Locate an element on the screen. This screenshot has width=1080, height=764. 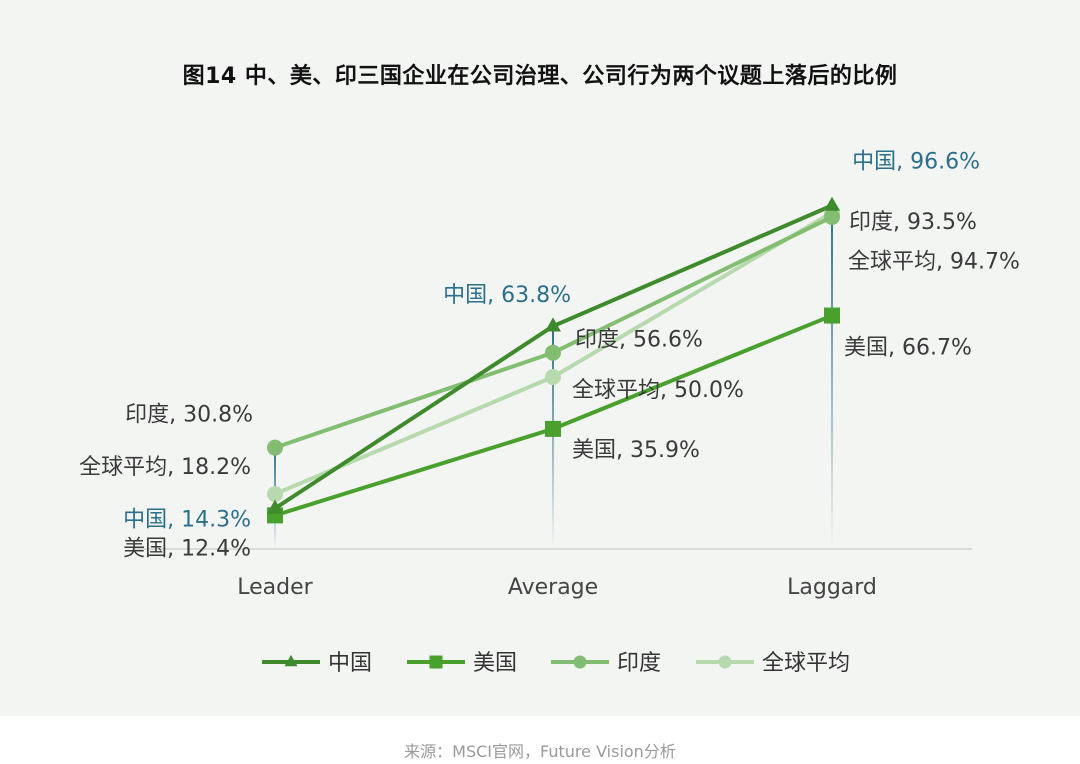
data-label: 印度, 56.6% is located at coordinates (639, 340).